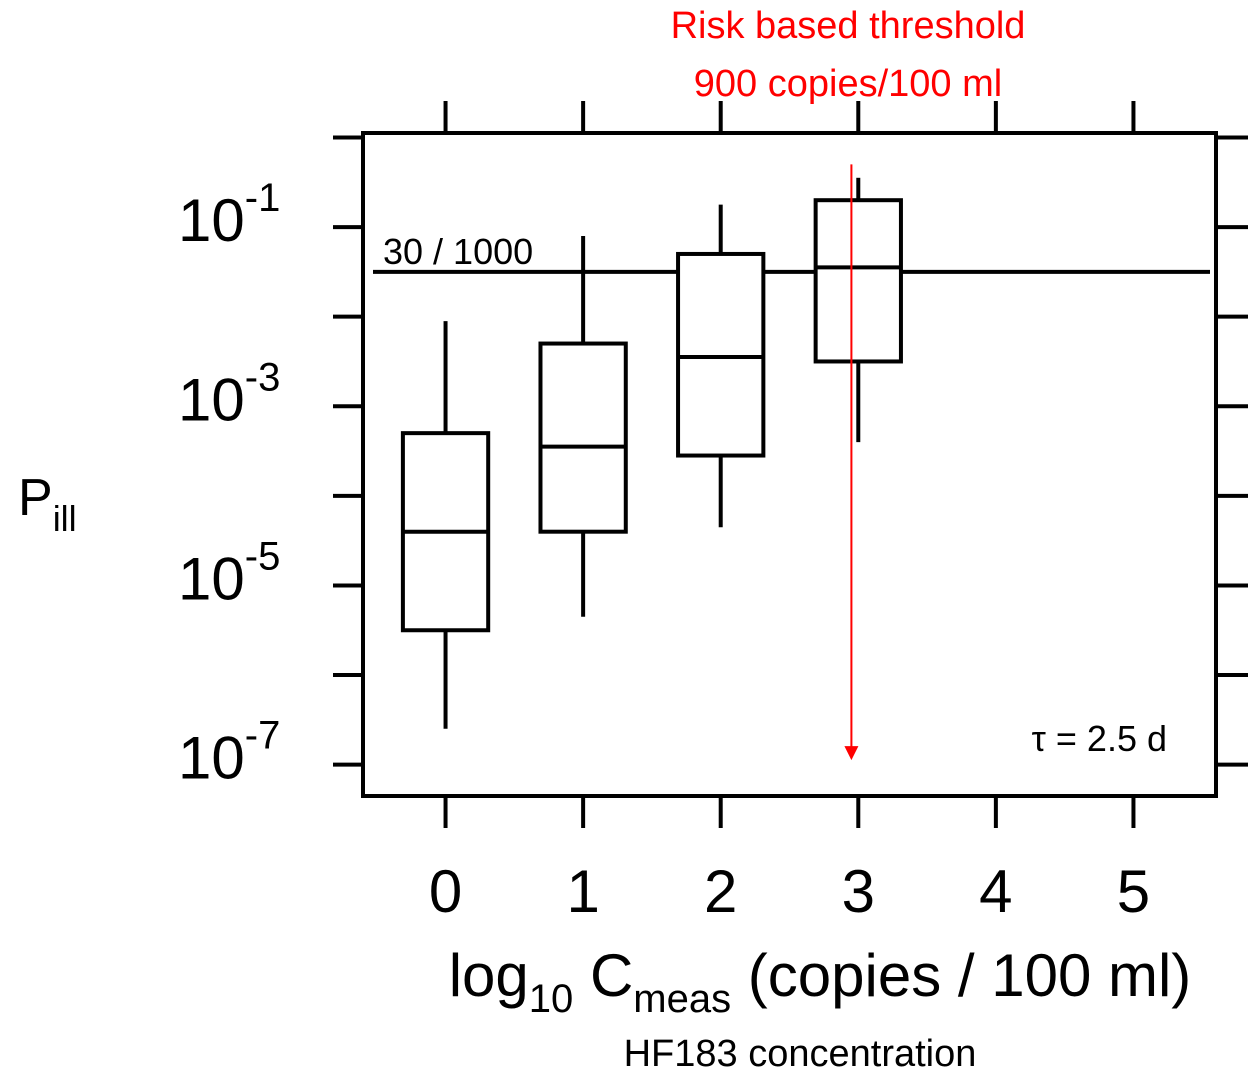 The height and width of the screenshot is (1077, 1250). What do you see at coordinates (1099, 738) in the screenshot?
I see `tau-annotation: τ = 2.5 d` at bounding box center [1099, 738].